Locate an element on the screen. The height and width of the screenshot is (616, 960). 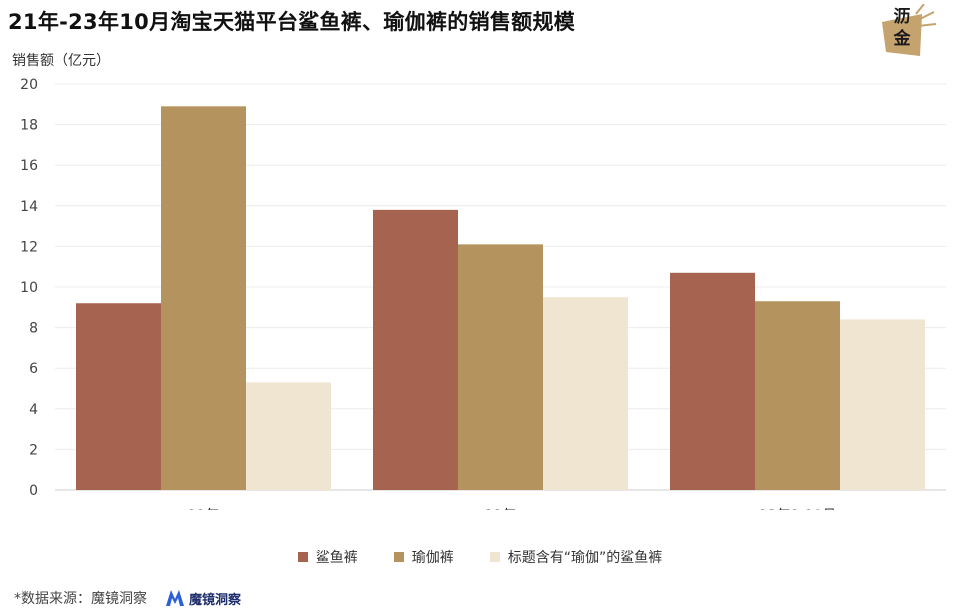
logo-shape-icon is located at coordinates (909, 29).